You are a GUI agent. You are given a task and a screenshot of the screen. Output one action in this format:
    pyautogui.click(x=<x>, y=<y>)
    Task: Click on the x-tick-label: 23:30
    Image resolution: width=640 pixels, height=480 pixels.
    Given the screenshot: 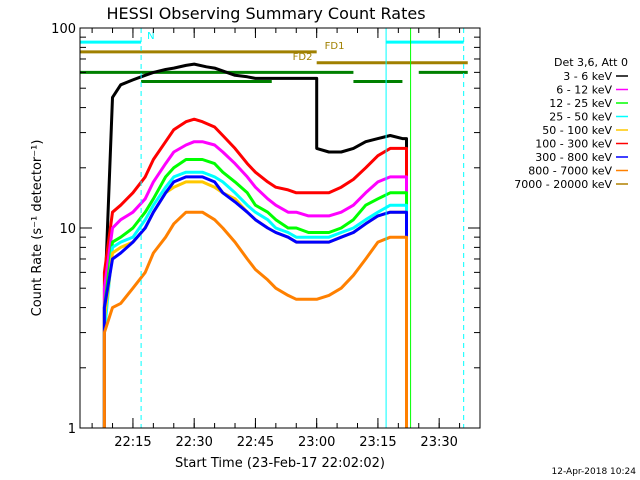 What is the action you would take?
    pyautogui.click(x=438, y=442)
    